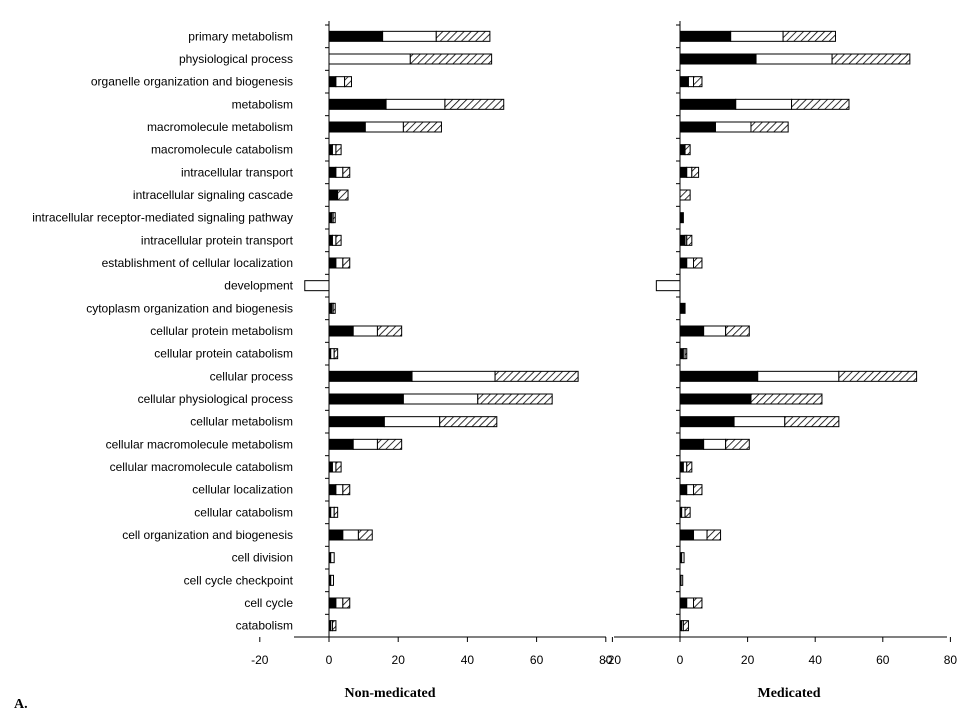 The image size is (960, 720). Describe the element at coordinates (243, 512) in the screenshot. I see `category-label: cellular catabolism` at that location.